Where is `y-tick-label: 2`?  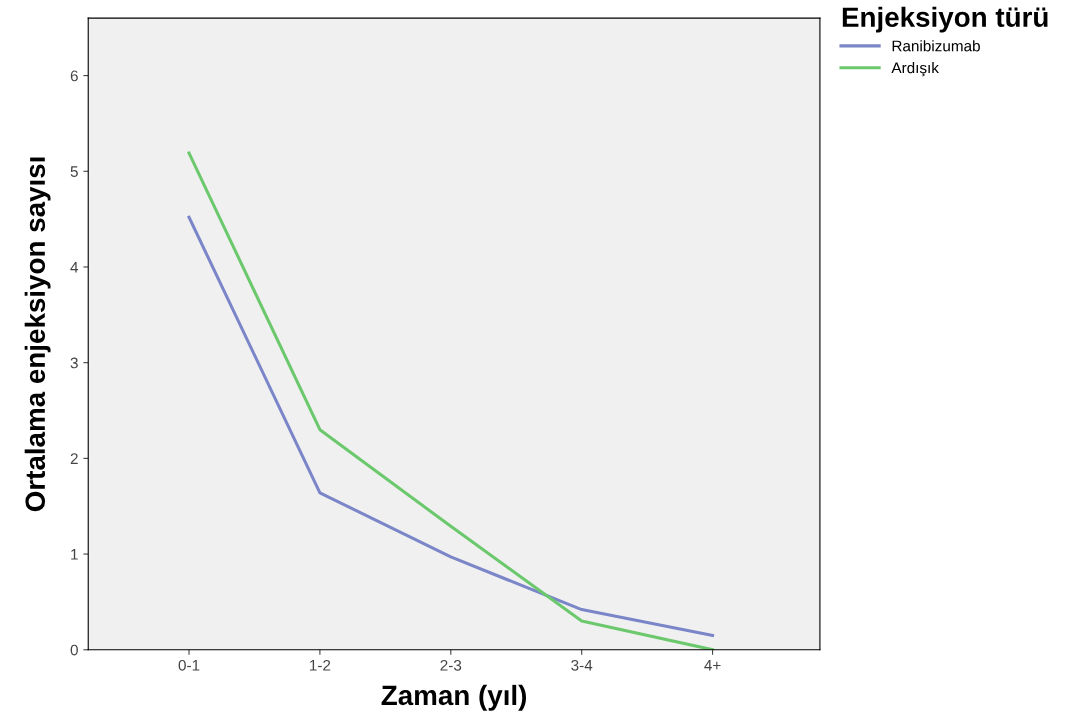 y-tick-label: 2 is located at coordinates (74, 458).